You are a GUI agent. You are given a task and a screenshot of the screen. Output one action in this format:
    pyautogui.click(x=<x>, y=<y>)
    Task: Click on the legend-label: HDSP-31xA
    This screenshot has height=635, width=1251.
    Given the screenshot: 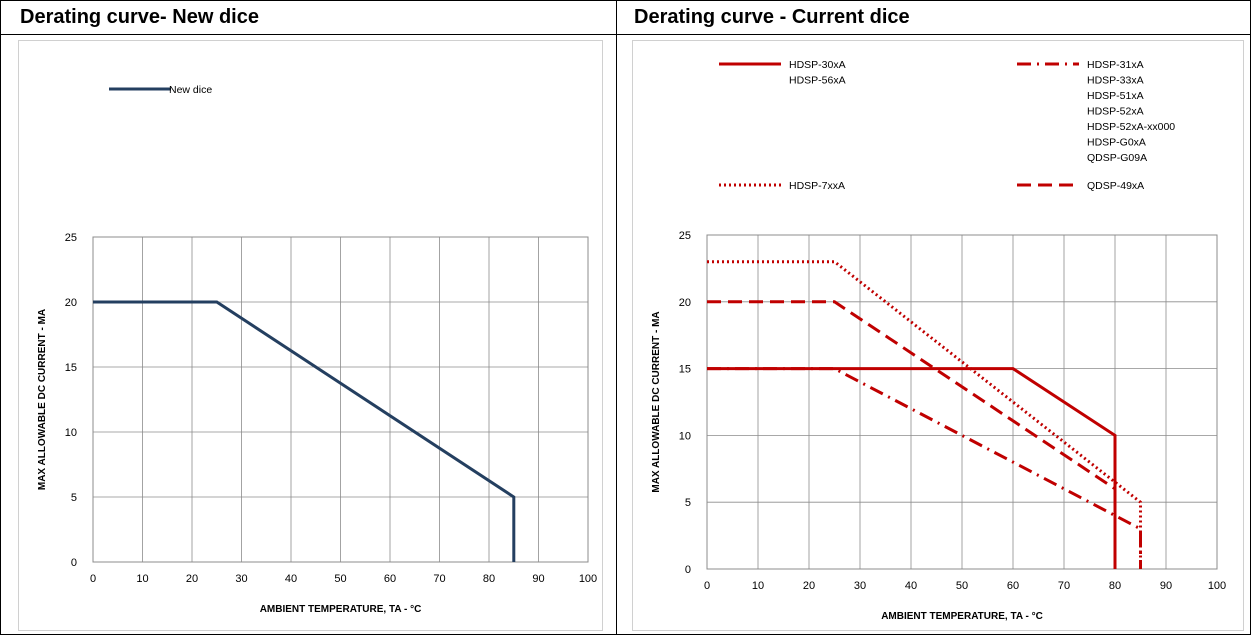 What is the action you would take?
    pyautogui.click(x=1115, y=65)
    